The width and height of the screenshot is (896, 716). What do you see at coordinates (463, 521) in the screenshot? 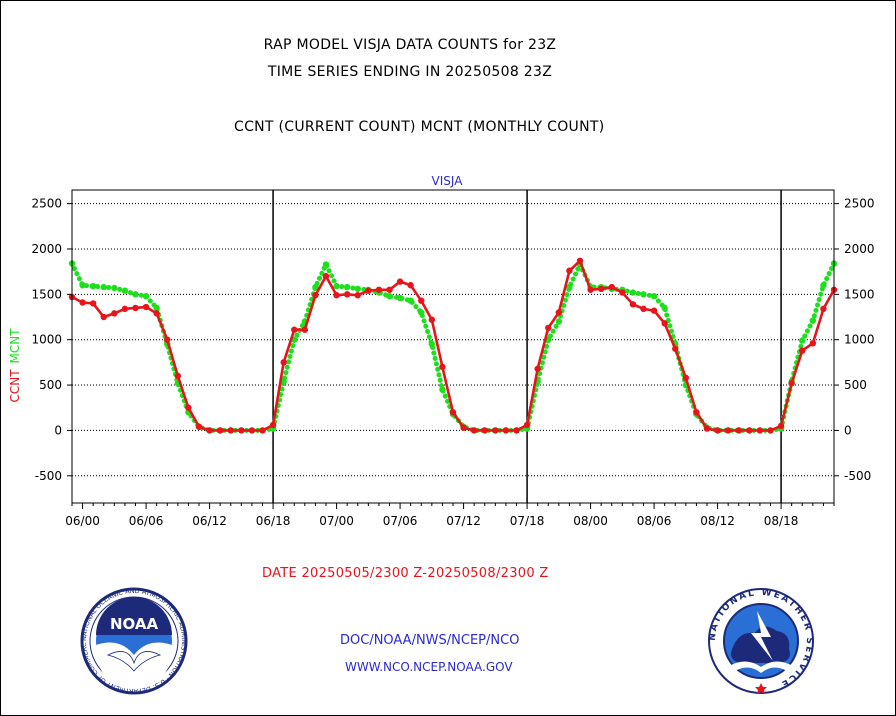
I see `x-tick-label: 07/12` at bounding box center [463, 521].